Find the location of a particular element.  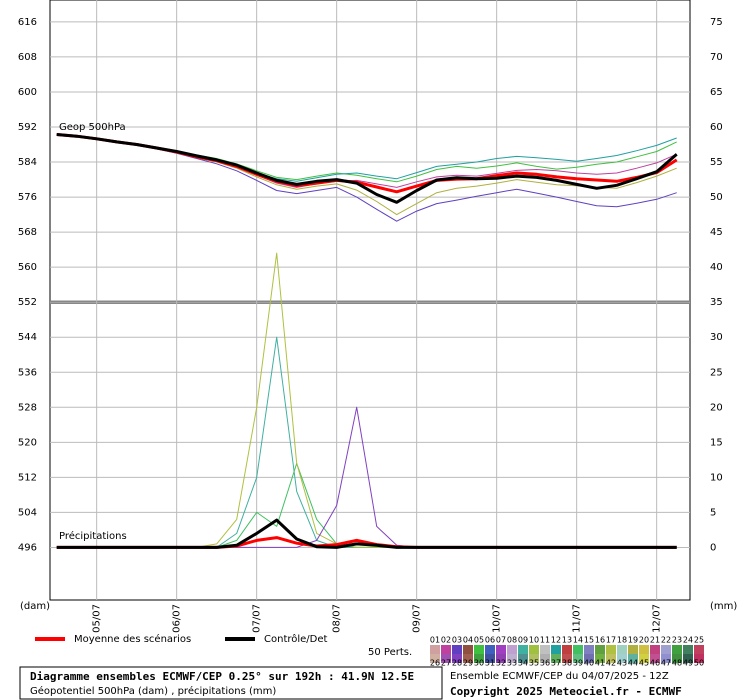

perturbation-label: 08 is located at coordinates (512, 640).